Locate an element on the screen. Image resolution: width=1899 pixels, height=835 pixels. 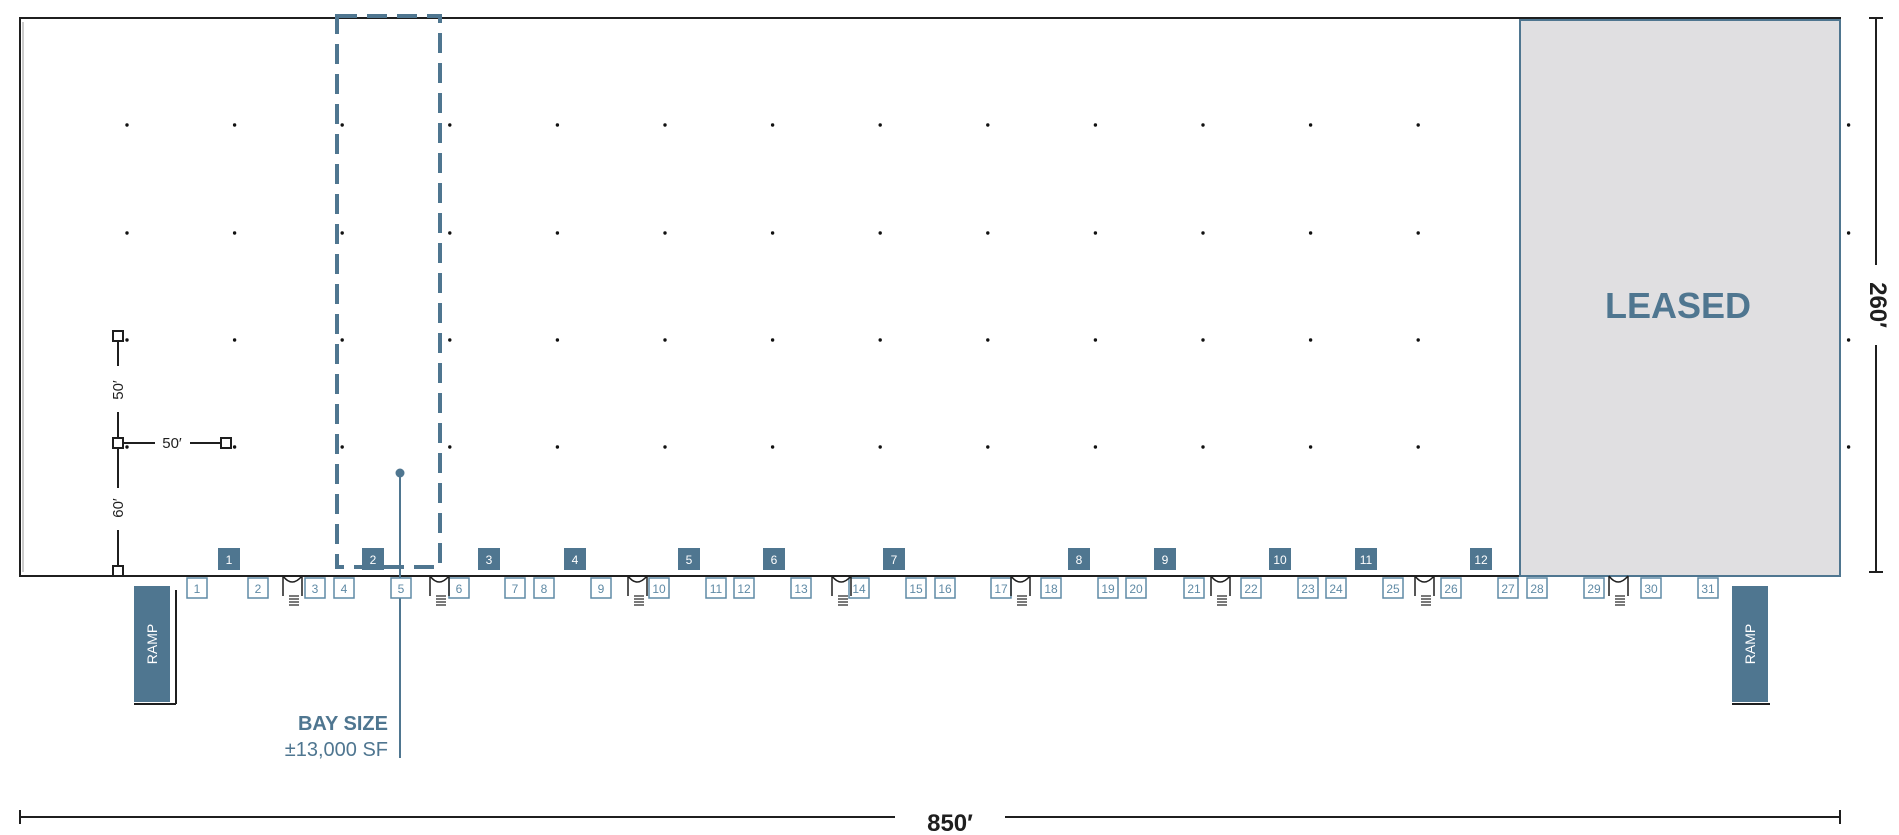
dock-door-label: 28 is located at coordinates (1537, 589).